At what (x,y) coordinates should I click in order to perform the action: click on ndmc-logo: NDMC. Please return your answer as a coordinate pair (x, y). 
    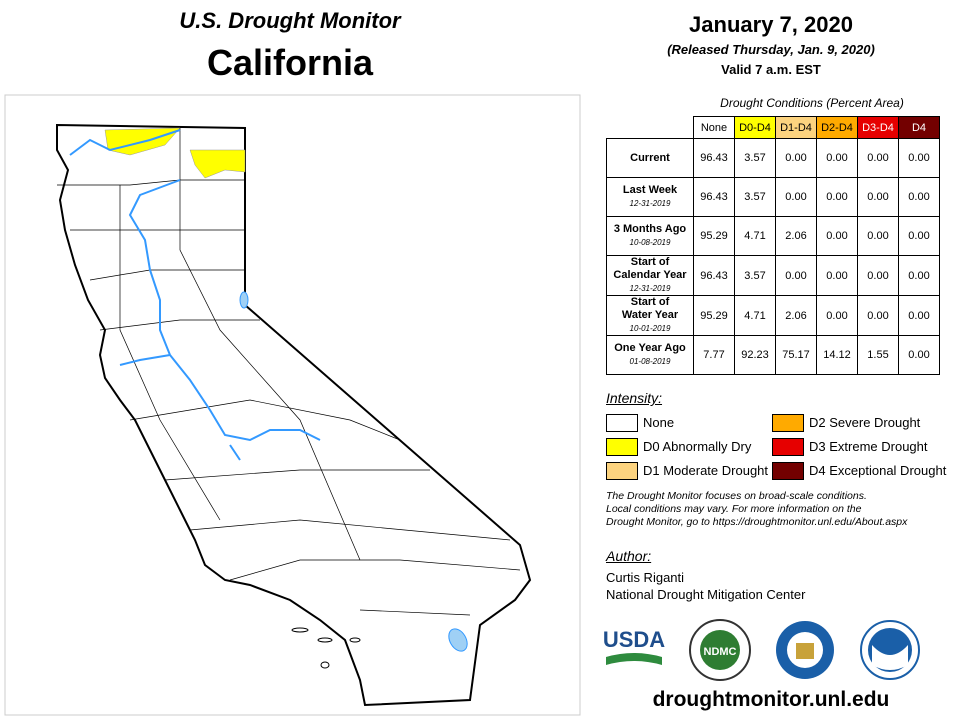
    Looking at the image, I should click on (720, 652).